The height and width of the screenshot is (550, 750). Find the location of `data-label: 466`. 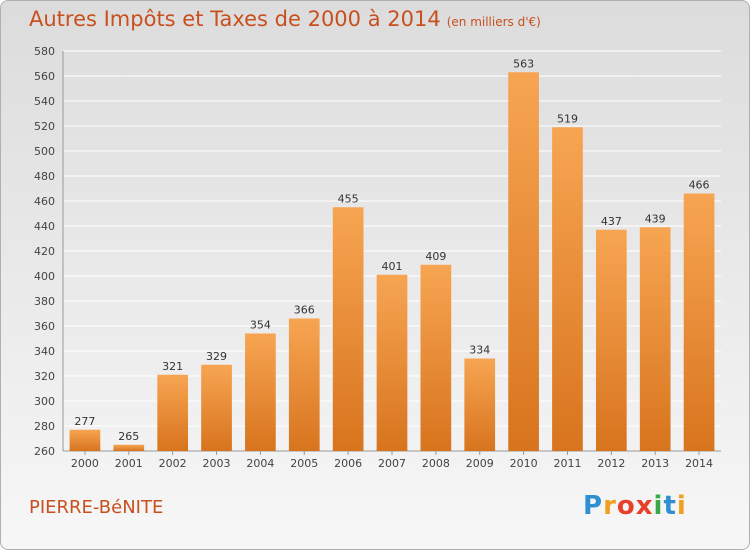

data-label: 466 is located at coordinates (699, 185).